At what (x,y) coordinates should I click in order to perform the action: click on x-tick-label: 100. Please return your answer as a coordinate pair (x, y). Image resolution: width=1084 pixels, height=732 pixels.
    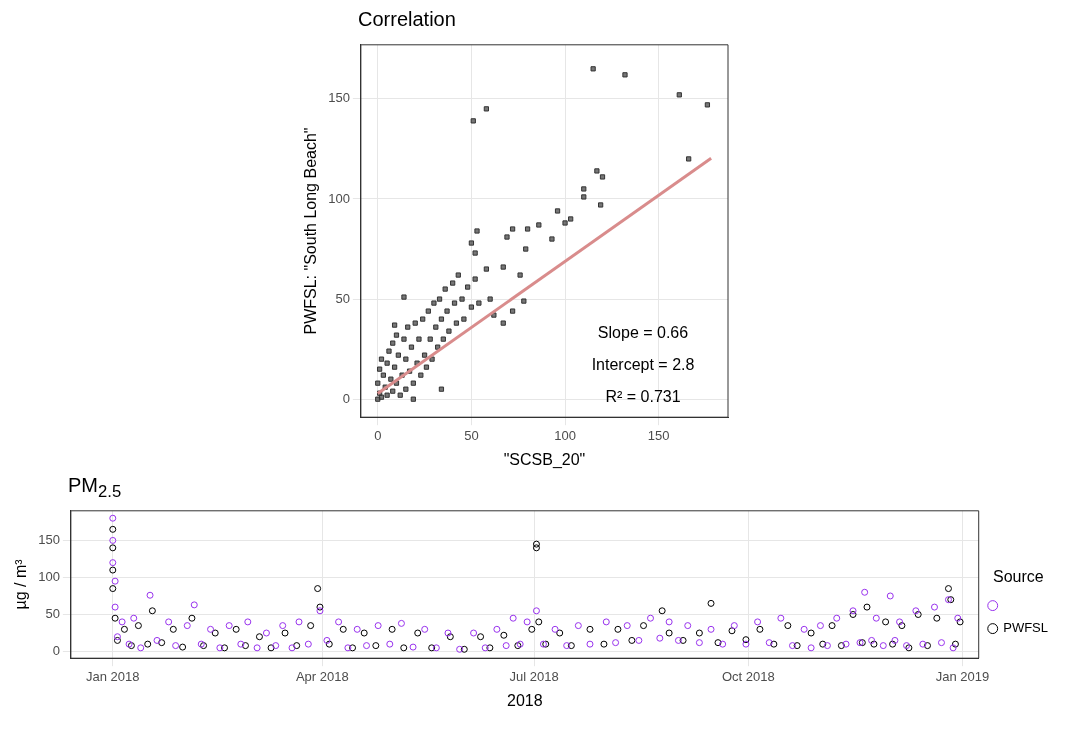
    Looking at the image, I should click on (565, 435).